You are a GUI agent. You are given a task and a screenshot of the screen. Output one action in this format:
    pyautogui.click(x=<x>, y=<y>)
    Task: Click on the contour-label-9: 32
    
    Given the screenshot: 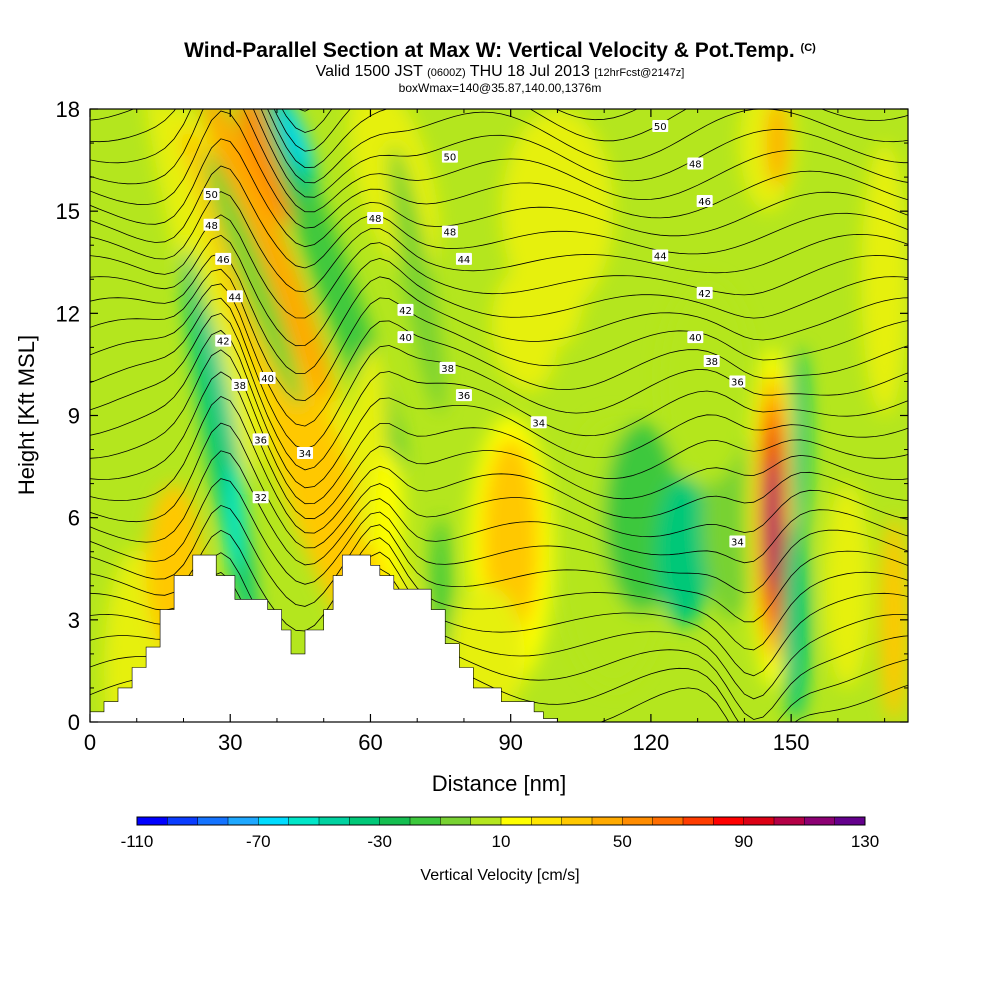 What is the action you would take?
    pyautogui.click(x=260, y=497)
    